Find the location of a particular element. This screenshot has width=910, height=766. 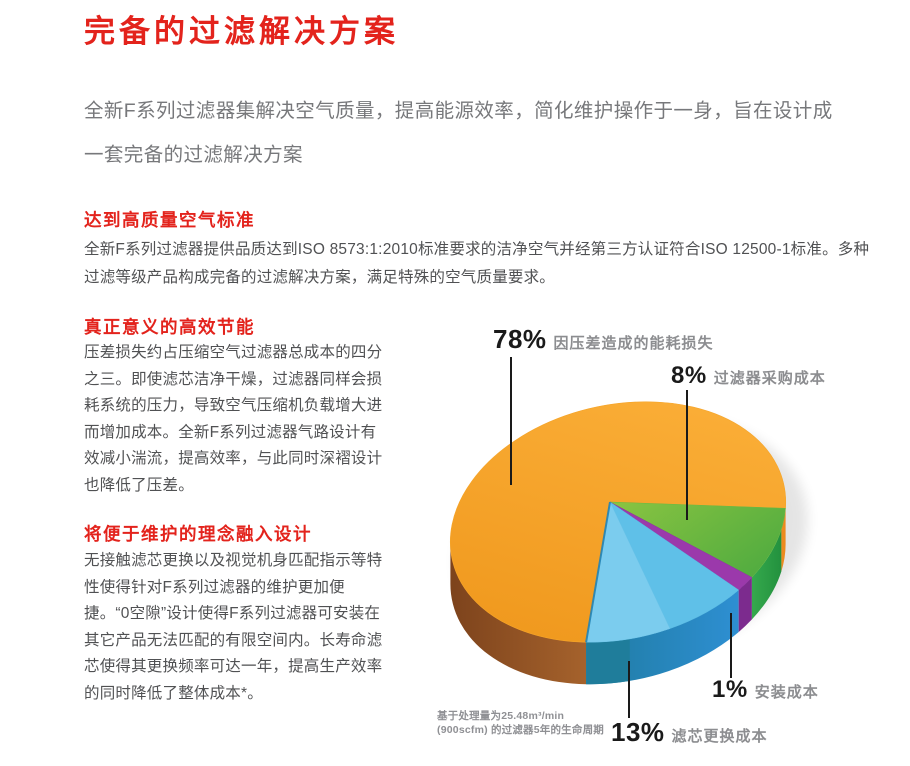

pie-label-installation: 安装成本 is located at coordinates (786, 692).